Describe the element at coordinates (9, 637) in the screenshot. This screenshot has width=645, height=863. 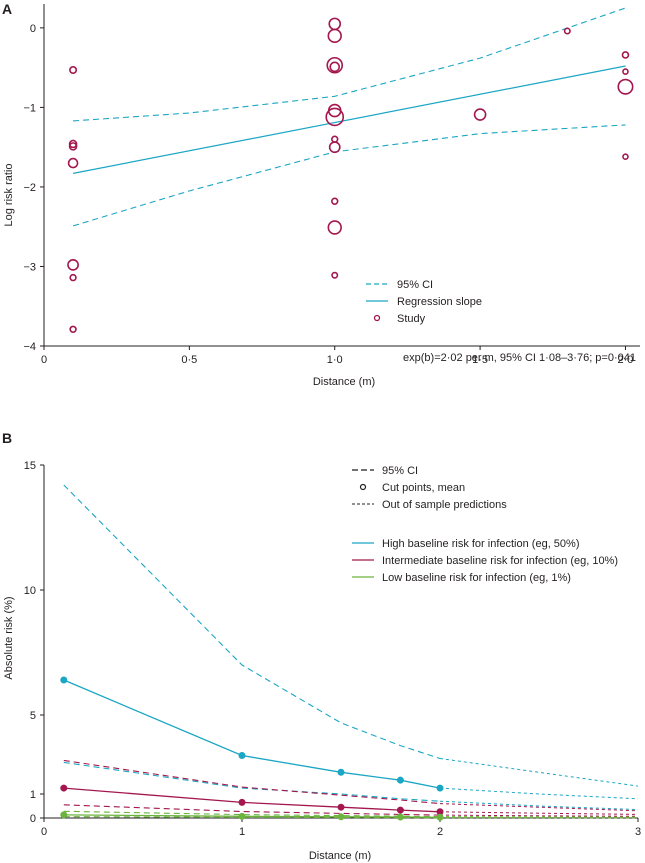
I see `panel-b-y-axis-label: Absolute risk (%)` at that location.